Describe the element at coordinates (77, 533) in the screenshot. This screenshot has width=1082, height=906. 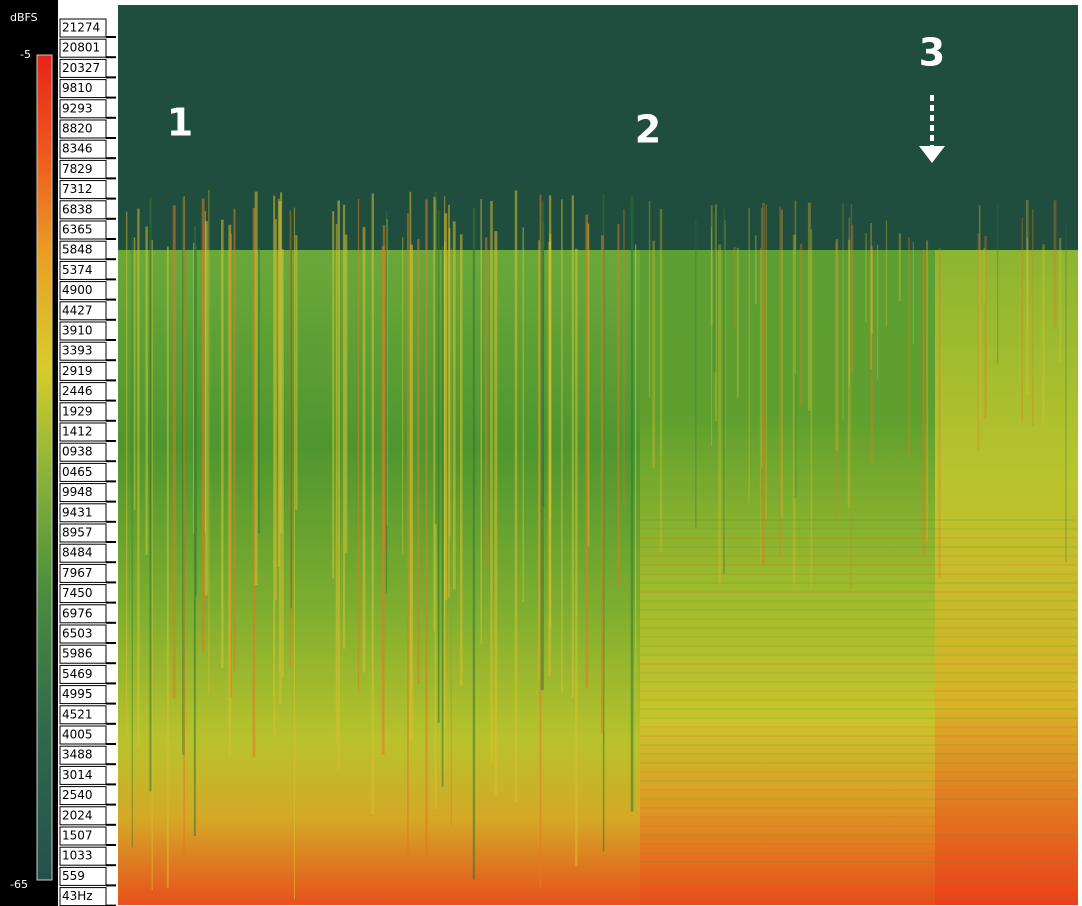
I see `frequency-label: 8957` at that location.